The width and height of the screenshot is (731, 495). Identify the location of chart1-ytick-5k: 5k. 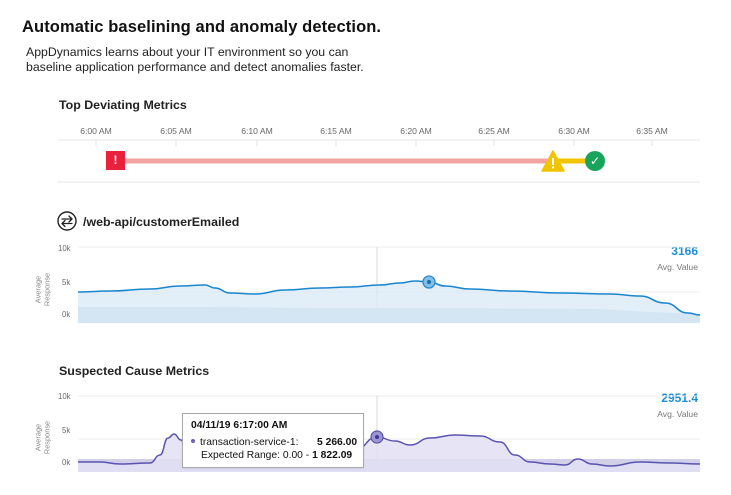
(66, 282).